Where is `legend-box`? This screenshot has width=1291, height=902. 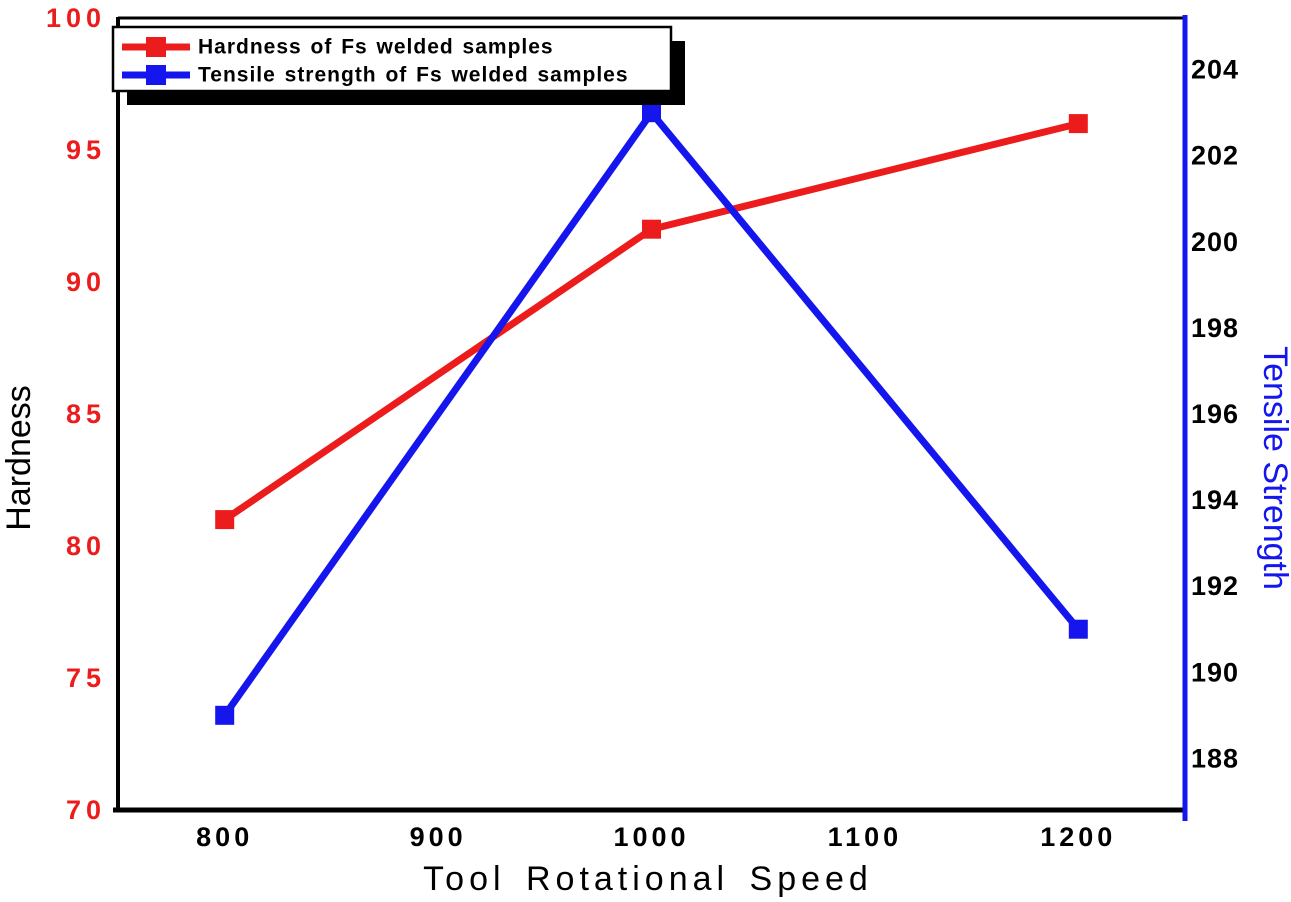
legend-box is located at coordinates (392, 59).